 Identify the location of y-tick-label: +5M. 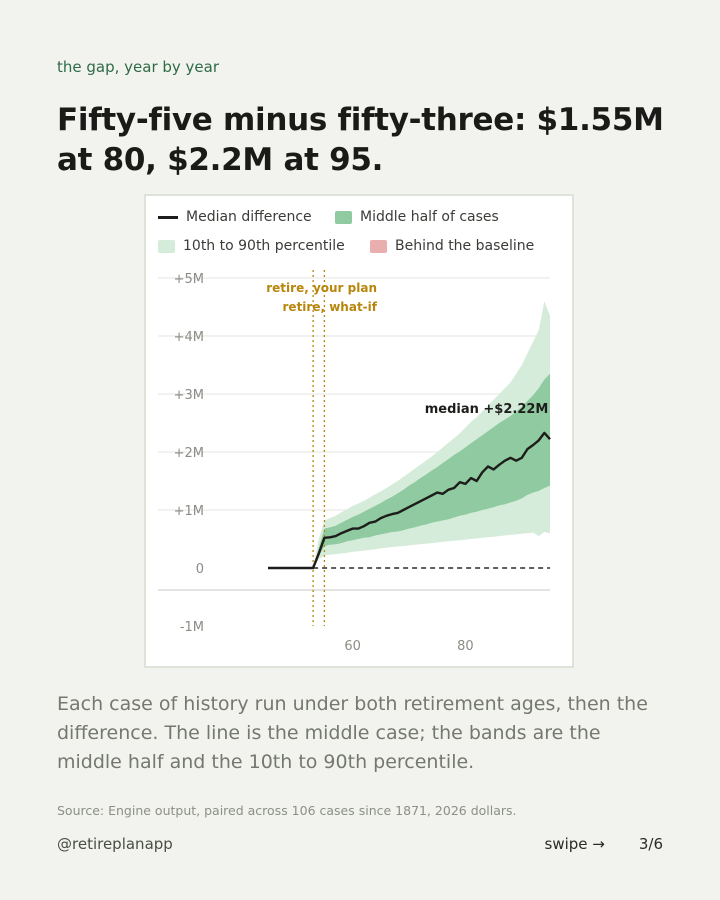
(189, 279).